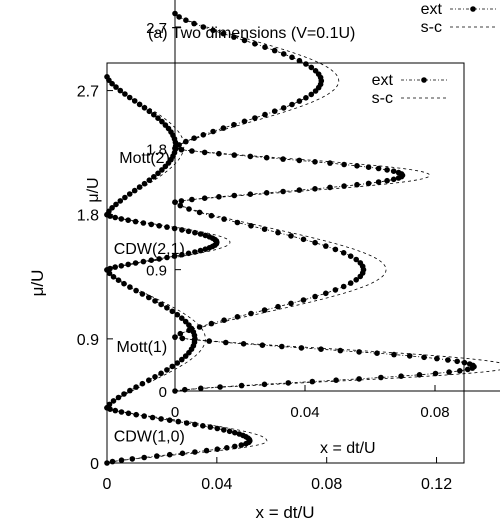  Describe the element at coordinates (144, 158) in the screenshot. I see `main-annotation-0: Mott(2)` at that location.